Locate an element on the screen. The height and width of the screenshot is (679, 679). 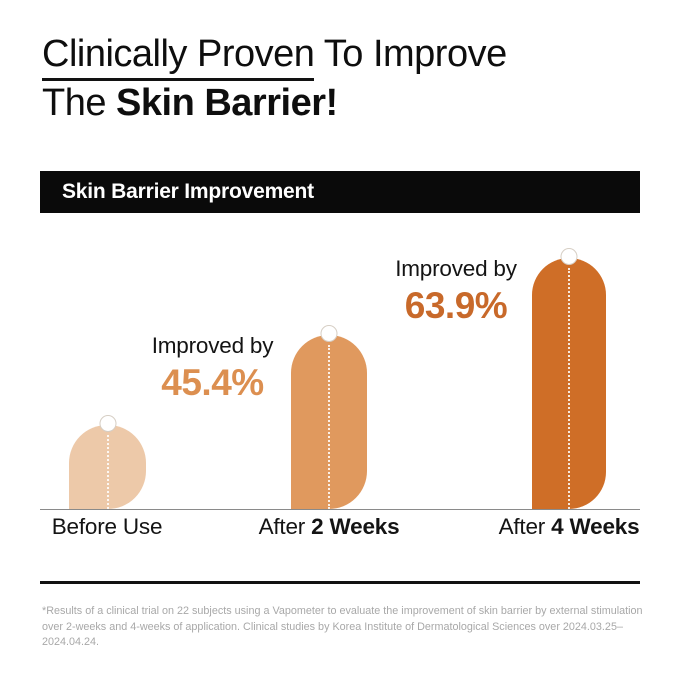
page-title-line2-regular: The is located at coordinates (79, 103).